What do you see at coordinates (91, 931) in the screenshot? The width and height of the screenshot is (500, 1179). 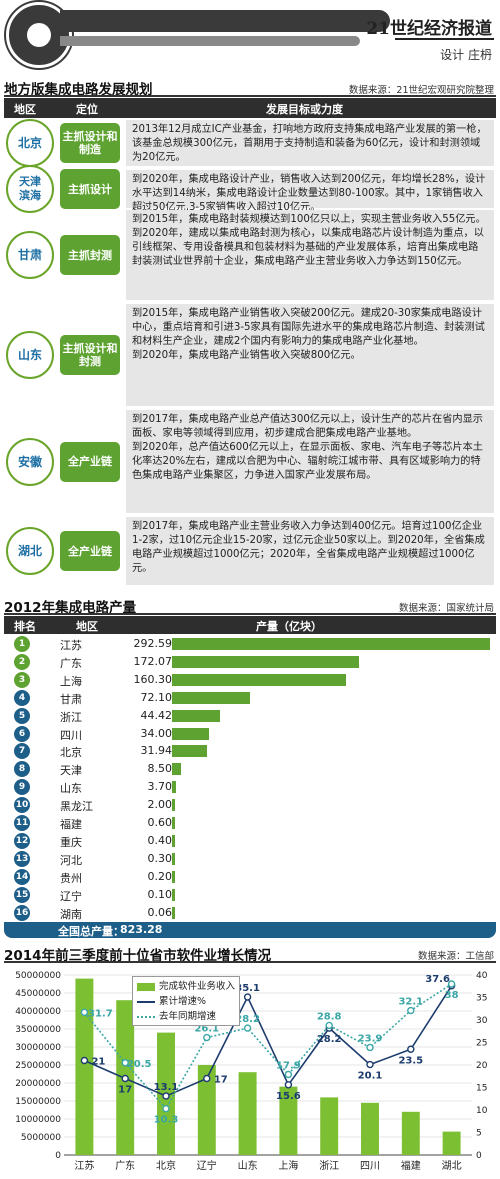 I see `total-label: 全国总产量：` at bounding box center [91, 931].